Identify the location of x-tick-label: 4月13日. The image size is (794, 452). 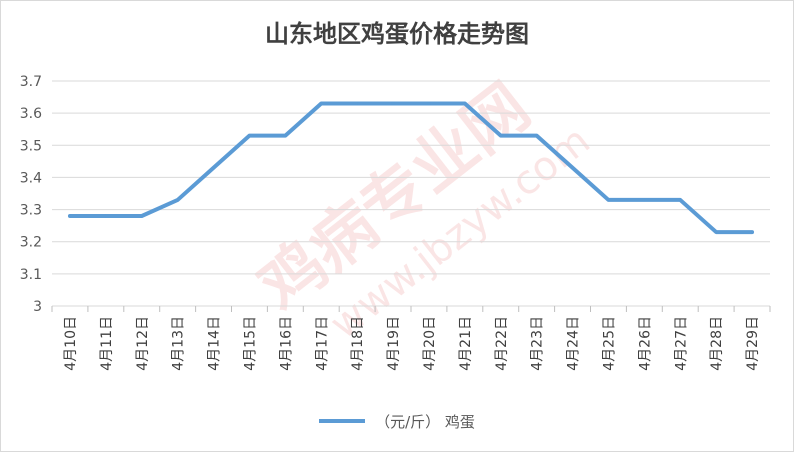
(179, 343).